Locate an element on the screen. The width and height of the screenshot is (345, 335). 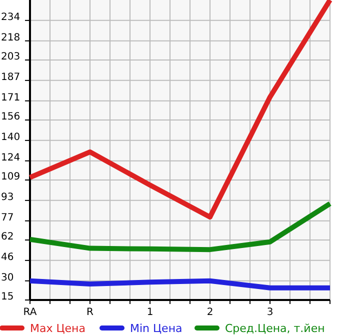
y-tick-label: 109 is located at coordinates (10, 177).